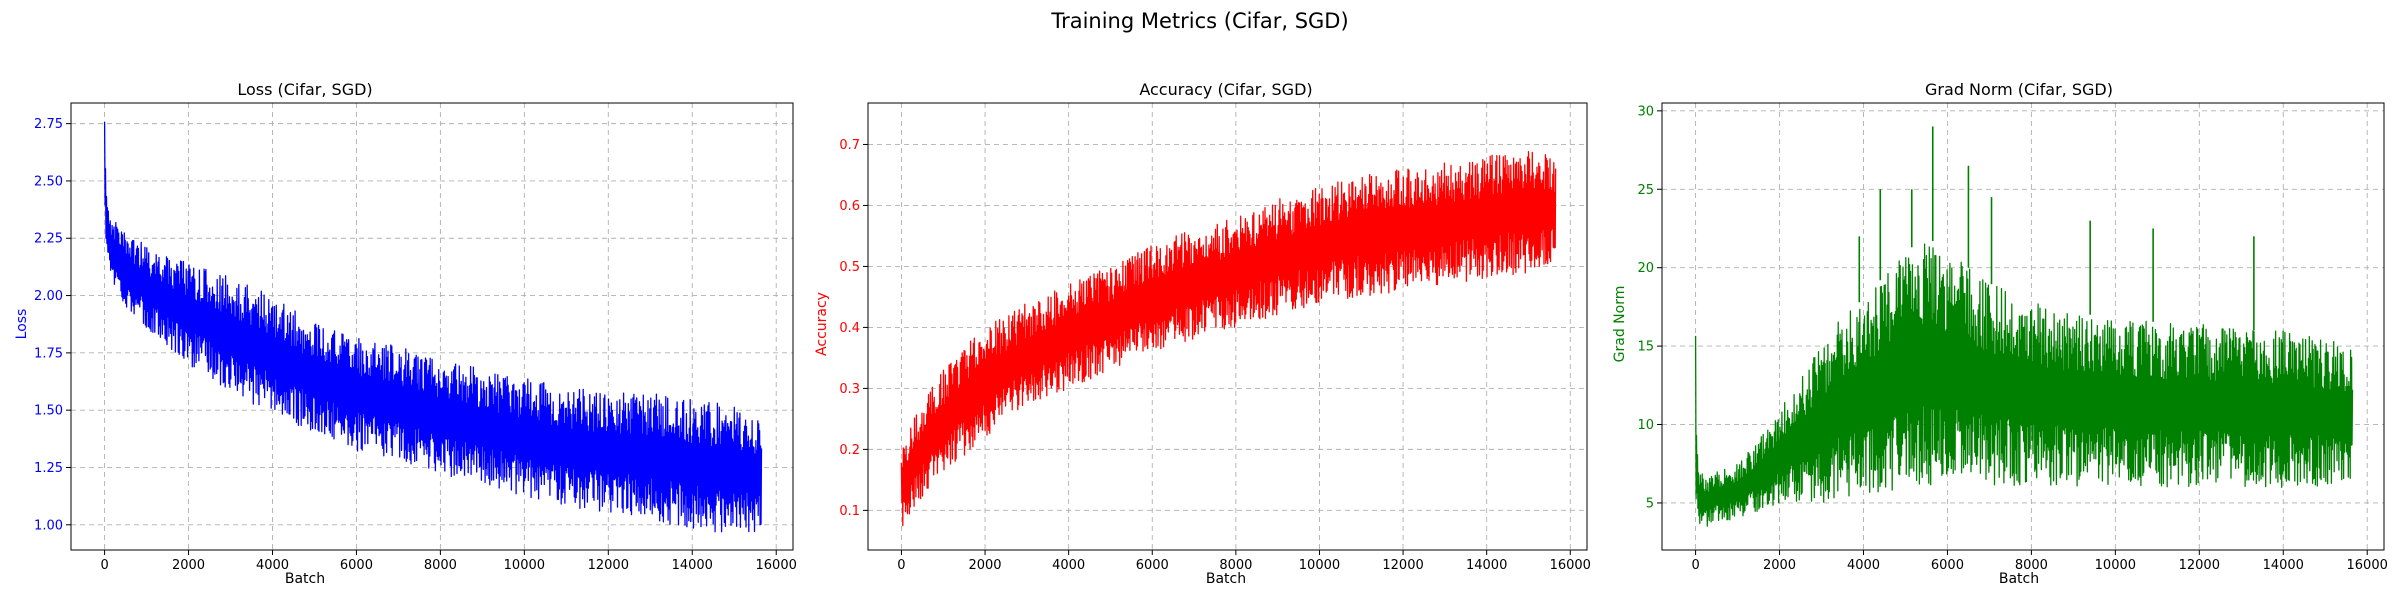 This screenshot has width=2400, height=600. Describe the element at coordinates (849, 328) in the screenshot. I see `y-tick-label: 0.4` at that location.